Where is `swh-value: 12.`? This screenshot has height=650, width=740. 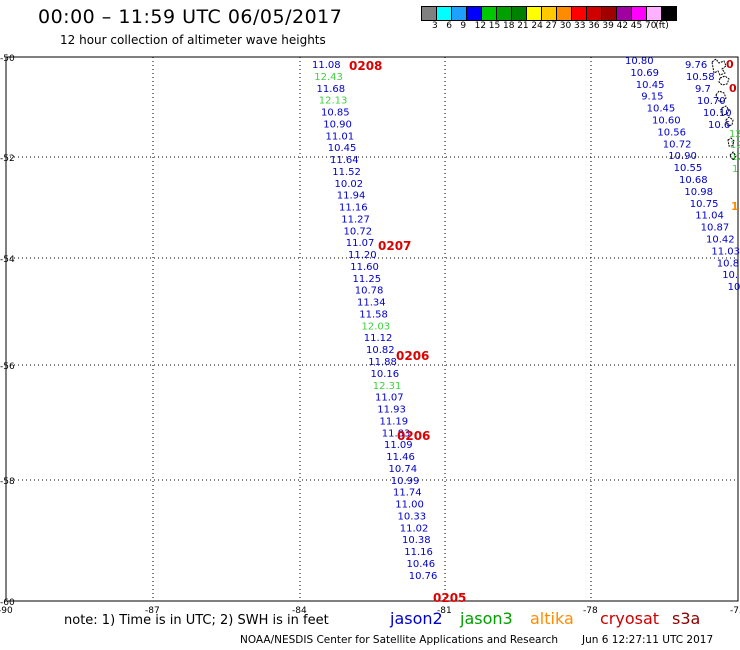
swh-value: 12. is located at coordinates (735, 157).